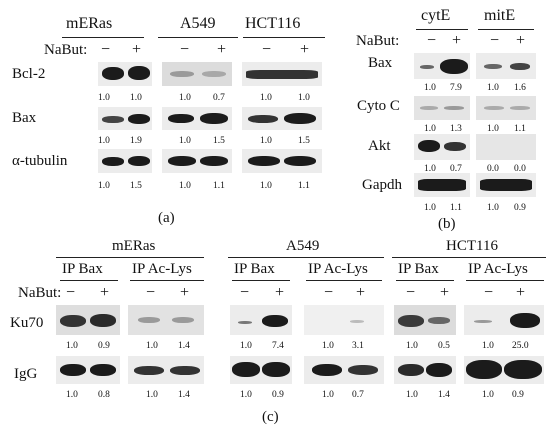 The image size is (550, 429). I want to click on quant-value: 1.6, so click(520, 88).